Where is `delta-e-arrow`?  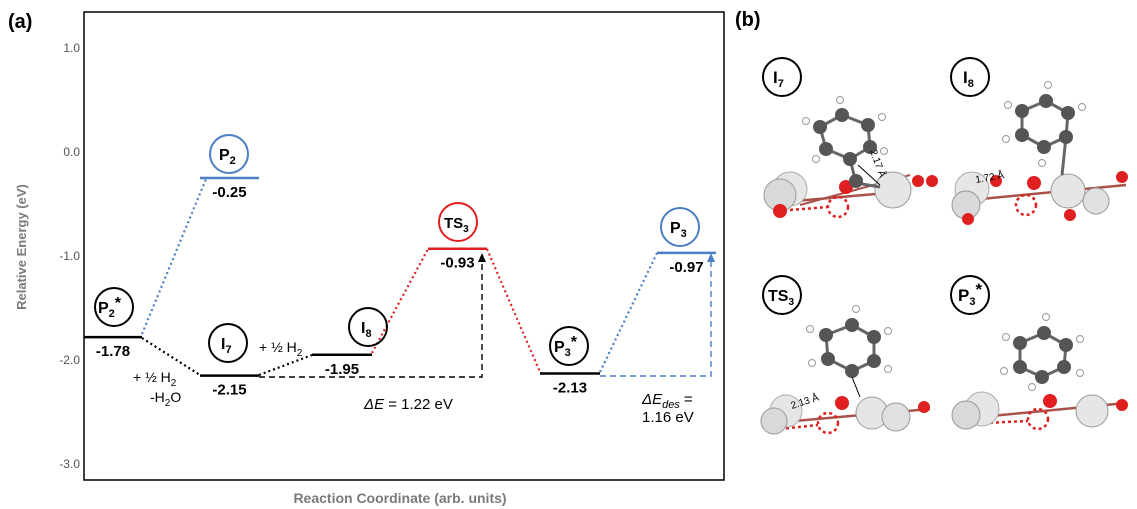 delta-e-arrow is located at coordinates (371, 320).